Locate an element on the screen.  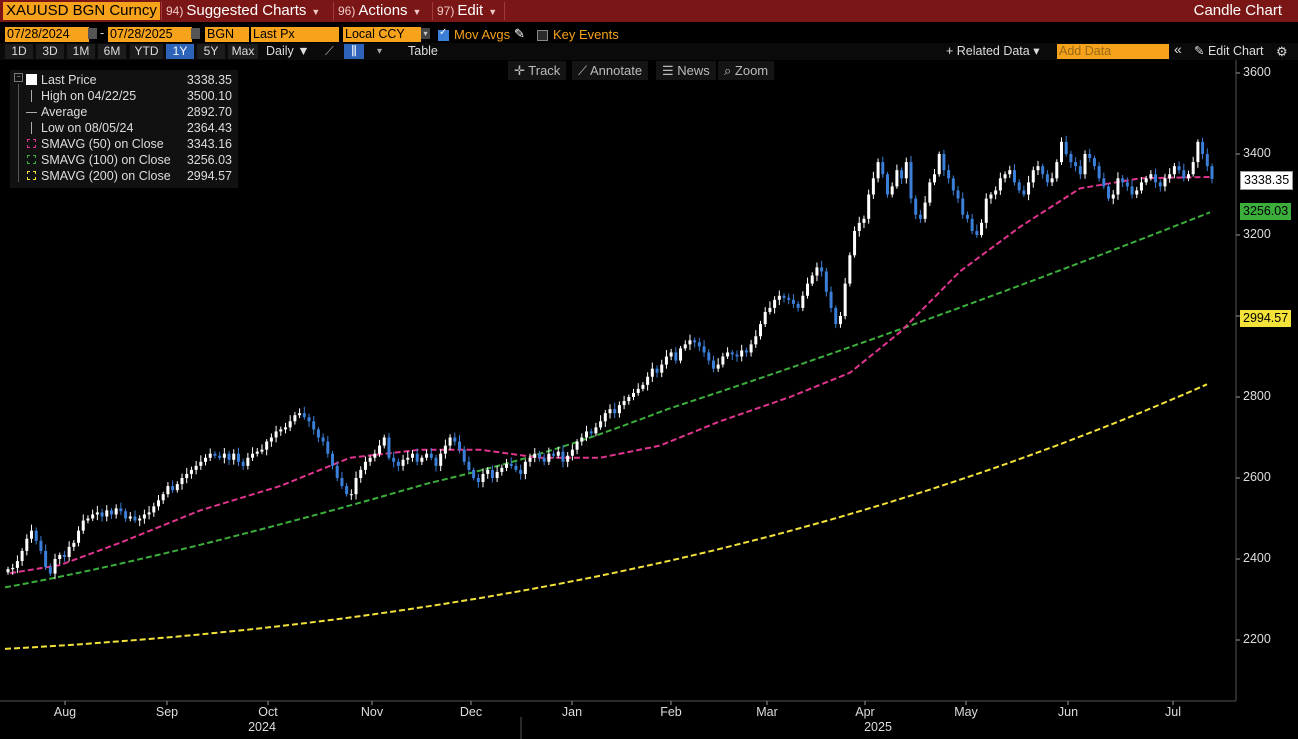
currency-select: Local CCY is located at coordinates (382, 34).